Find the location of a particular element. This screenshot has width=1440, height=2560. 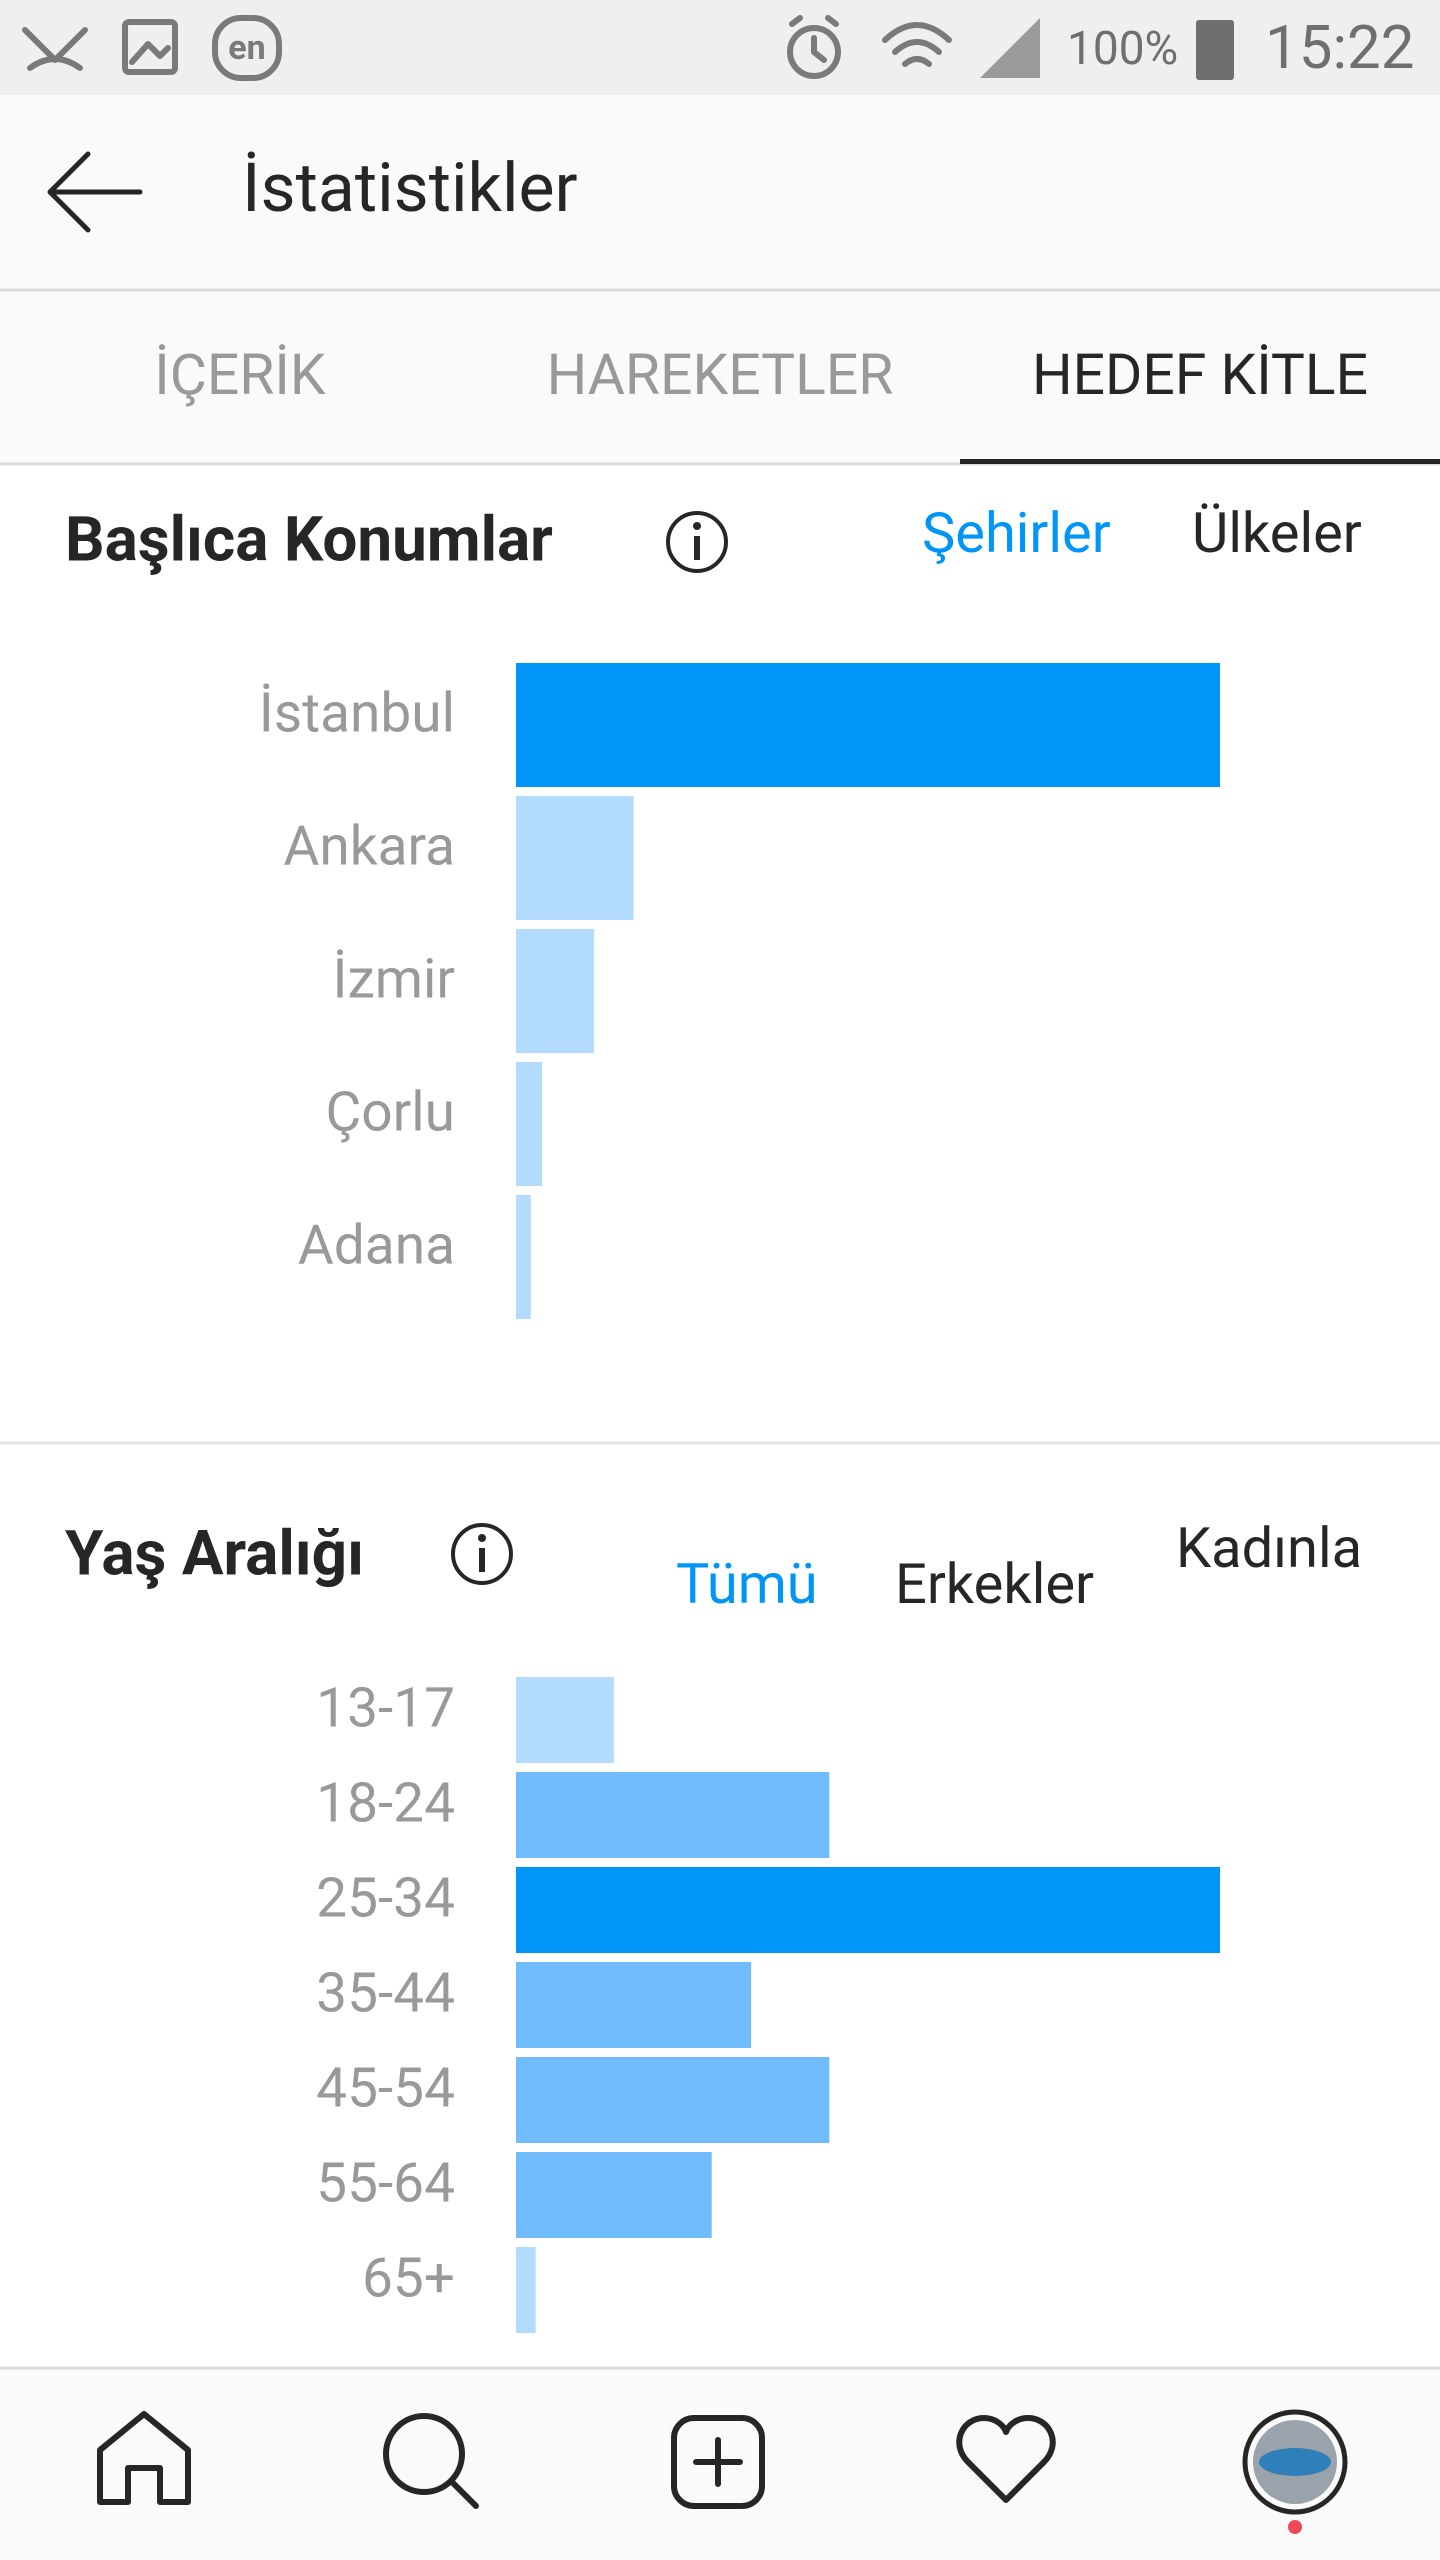

avatar-ring is located at coordinates (1295, 2462).